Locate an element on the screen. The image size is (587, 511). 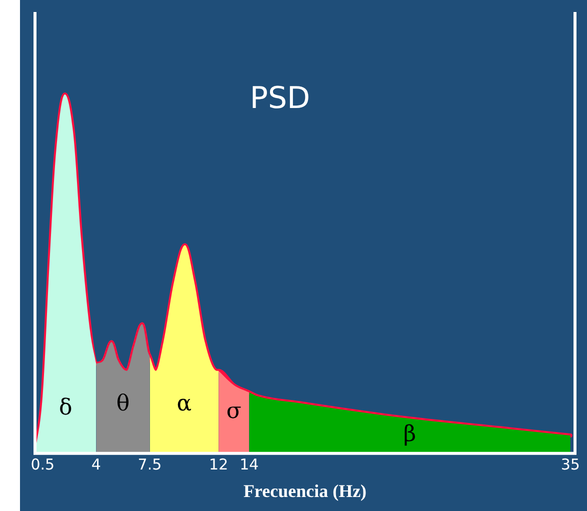
x-axis-title: Frecuencia (Hz) is located at coordinates (305, 490).